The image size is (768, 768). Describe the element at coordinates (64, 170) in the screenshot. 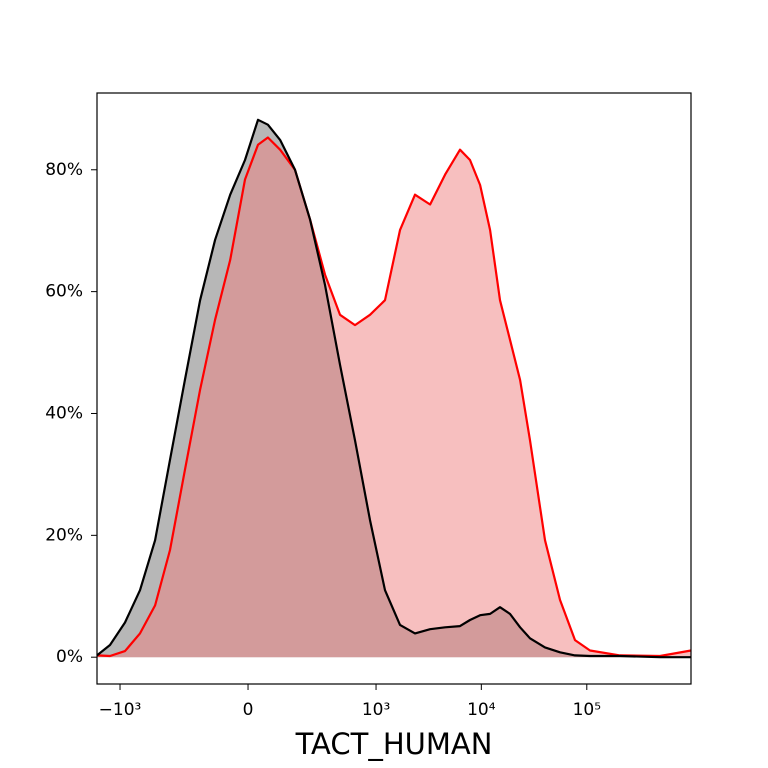

I see `y-tick-label: 80%` at that location.